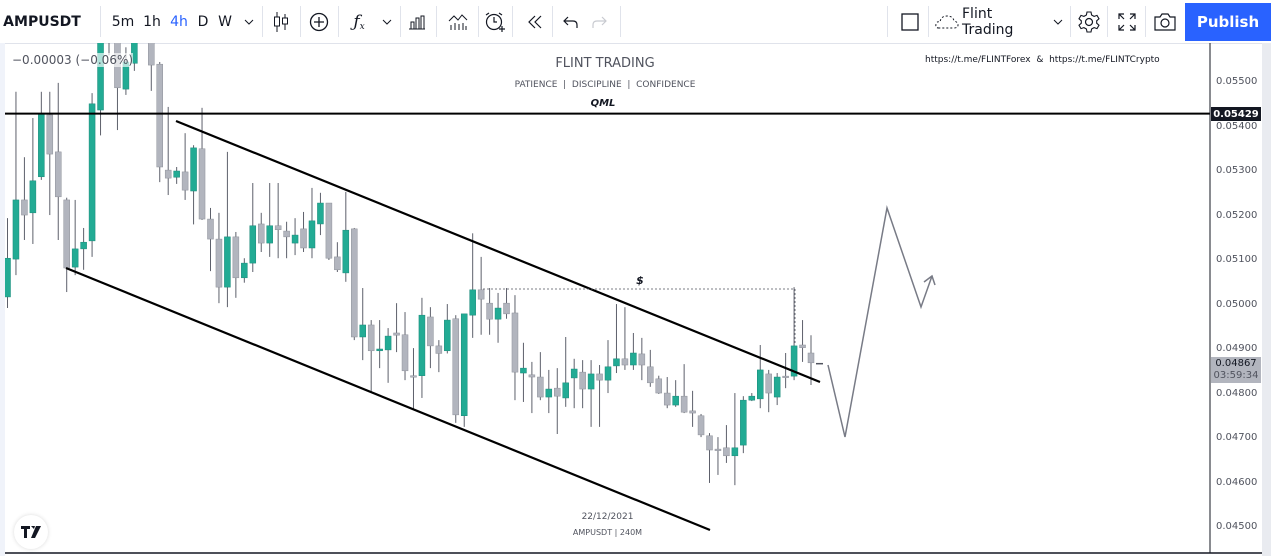  I want to click on candles-icon, so click(281, 21).